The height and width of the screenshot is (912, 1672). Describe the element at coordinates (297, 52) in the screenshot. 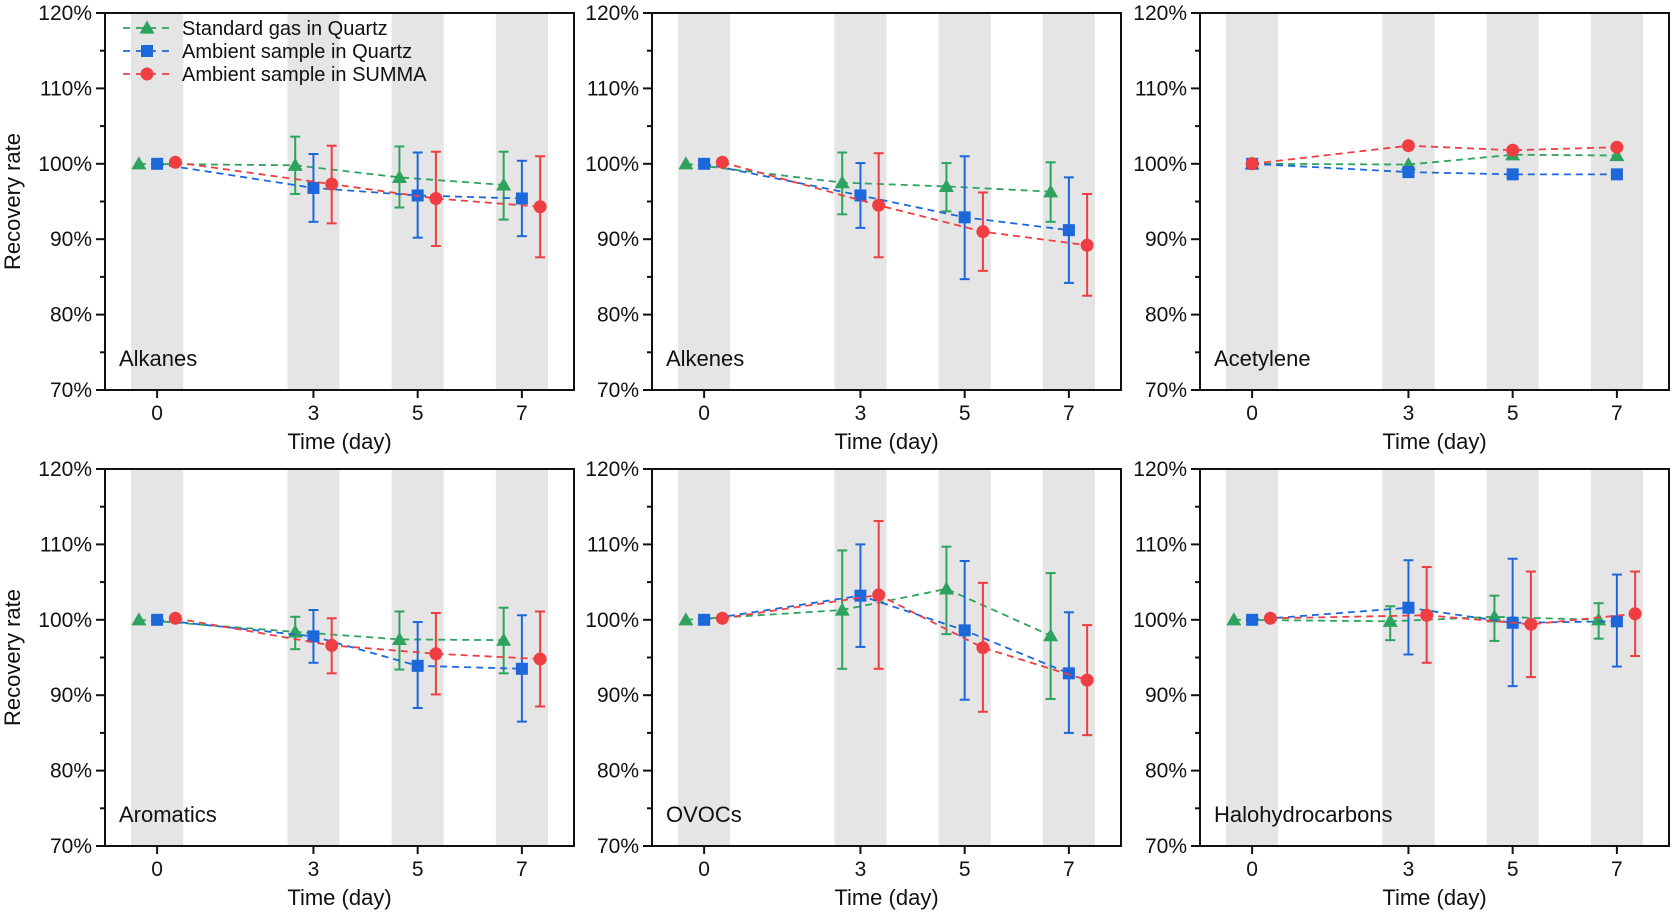

I see `legend-label: Ambient sample in Quartz` at that location.